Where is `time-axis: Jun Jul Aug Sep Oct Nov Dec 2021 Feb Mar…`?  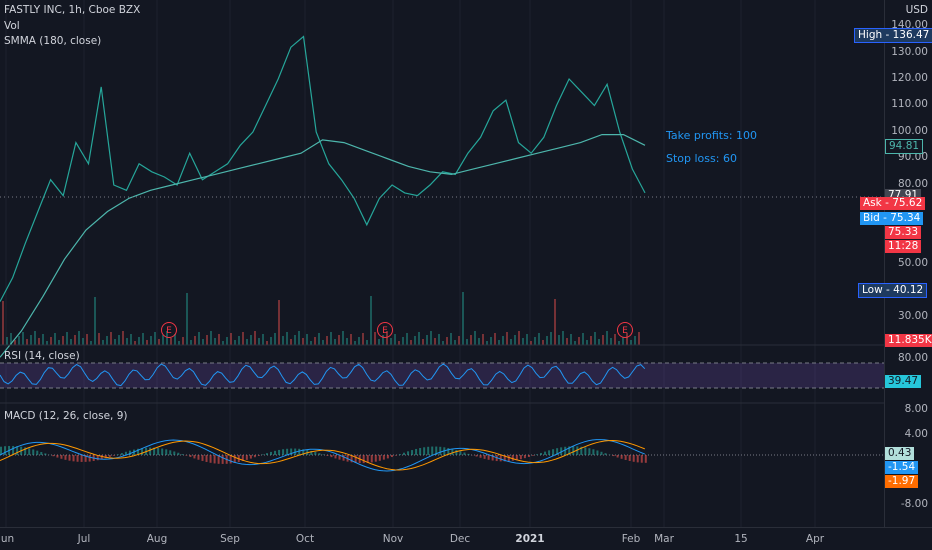 time-axis: Jun Jul Aug Sep Oct Nov Dec 2021 Feb Mar… is located at coordinates (466, 538).